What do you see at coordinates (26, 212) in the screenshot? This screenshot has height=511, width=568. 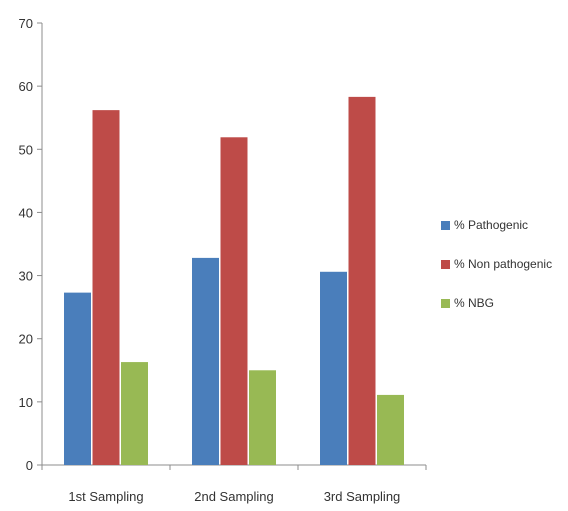 I see `y-tick-label: 40` at bounding box center [26, 212].